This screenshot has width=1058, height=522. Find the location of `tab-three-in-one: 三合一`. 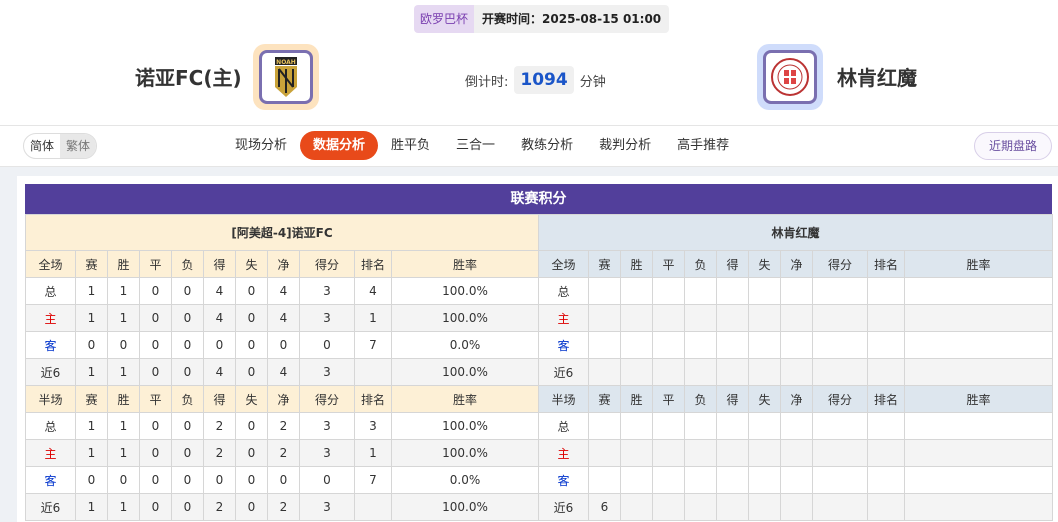

tab-three-in-one: 三合一 is located at coordinates (476, 145).